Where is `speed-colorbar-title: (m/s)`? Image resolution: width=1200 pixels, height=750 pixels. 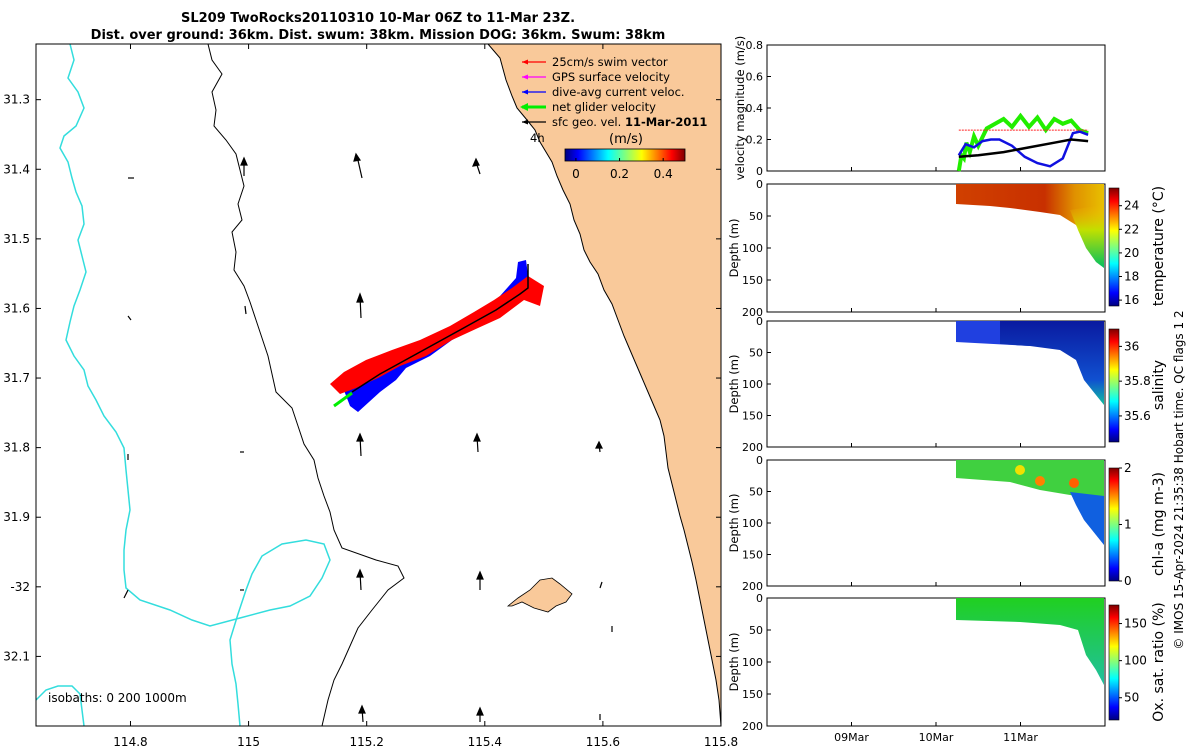
speed-colorbar-title: (m/s) is located at coordinates (626, 139).